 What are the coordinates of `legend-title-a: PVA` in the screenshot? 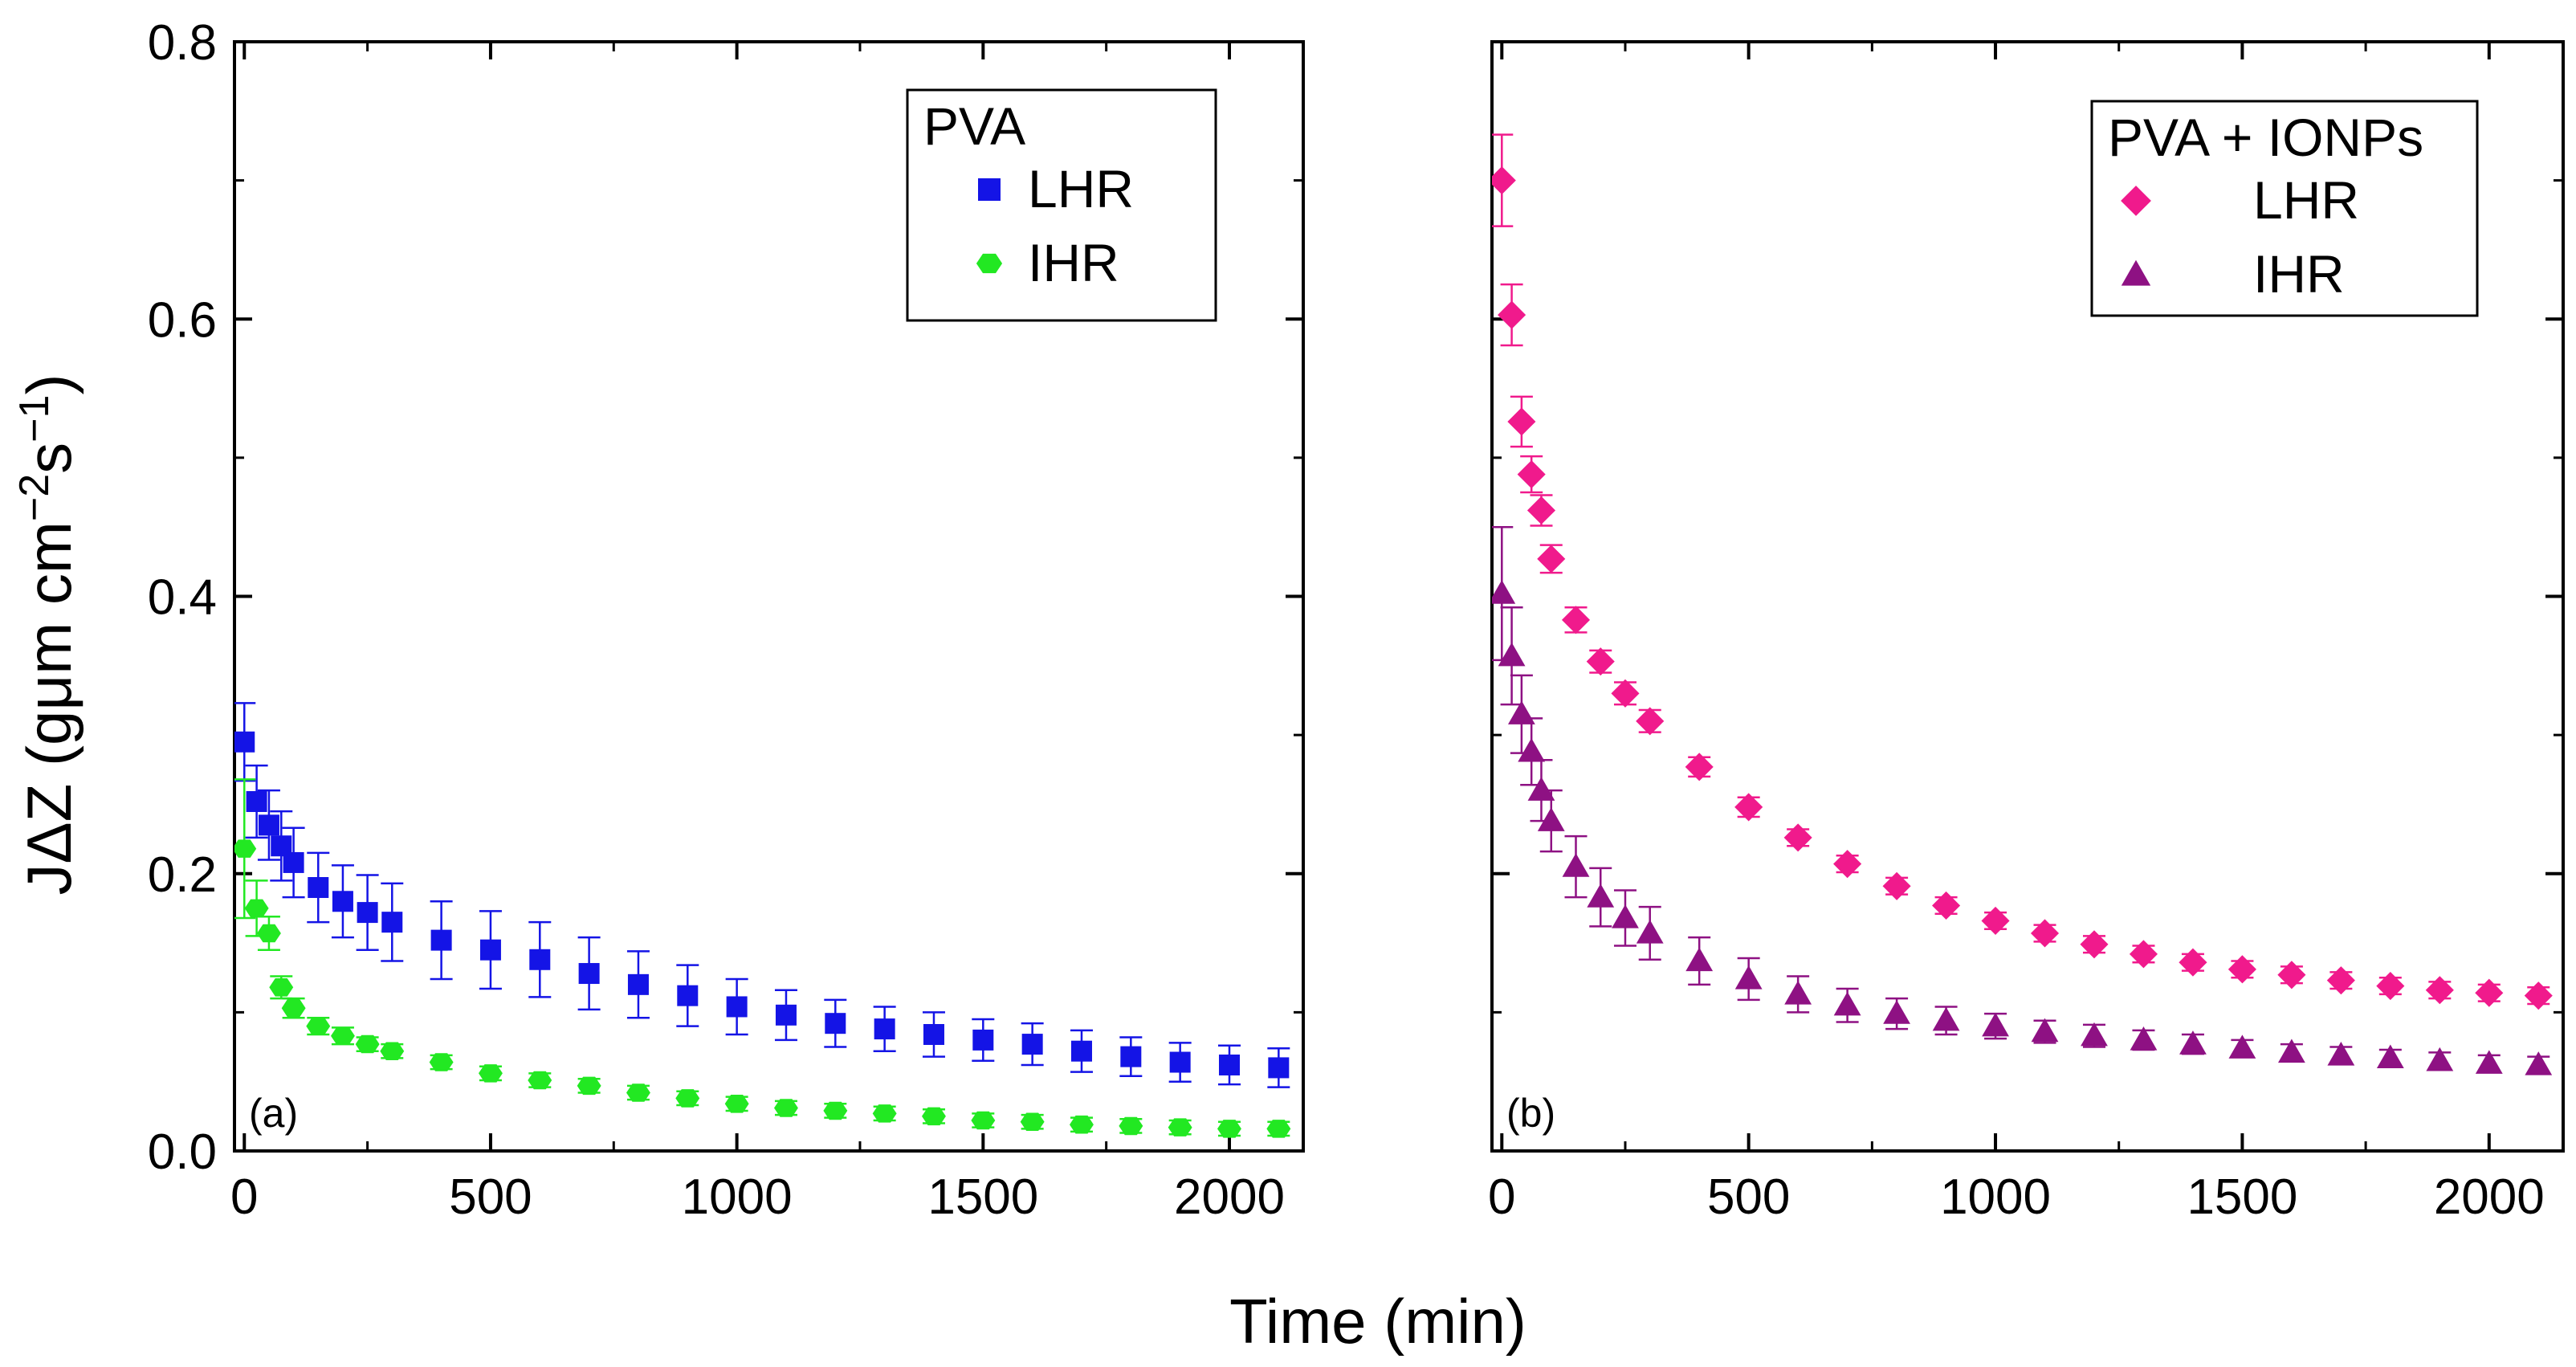 It's located at (974, 126).